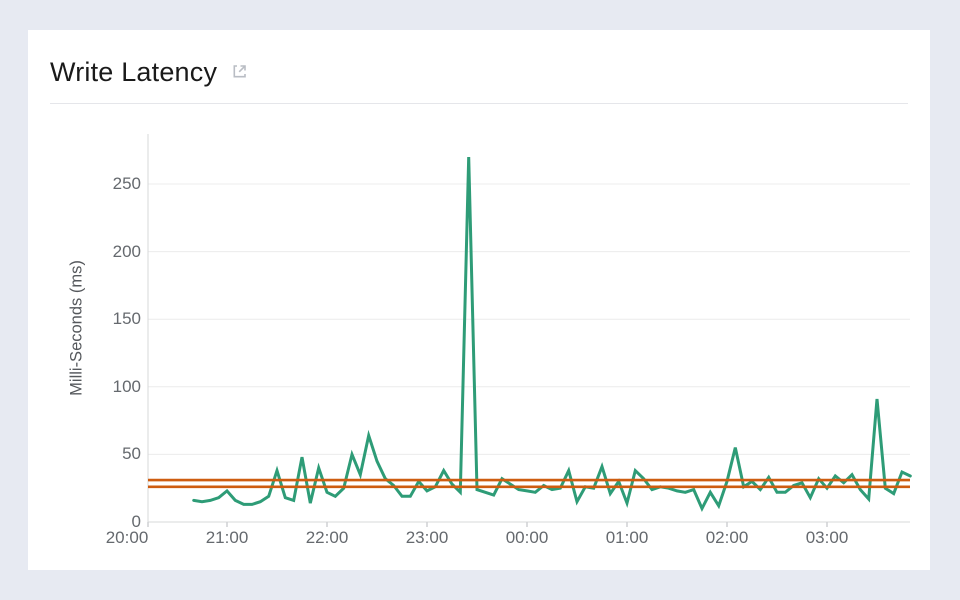  I want to click on y-tick-label-200: 200, so click(126, 251).